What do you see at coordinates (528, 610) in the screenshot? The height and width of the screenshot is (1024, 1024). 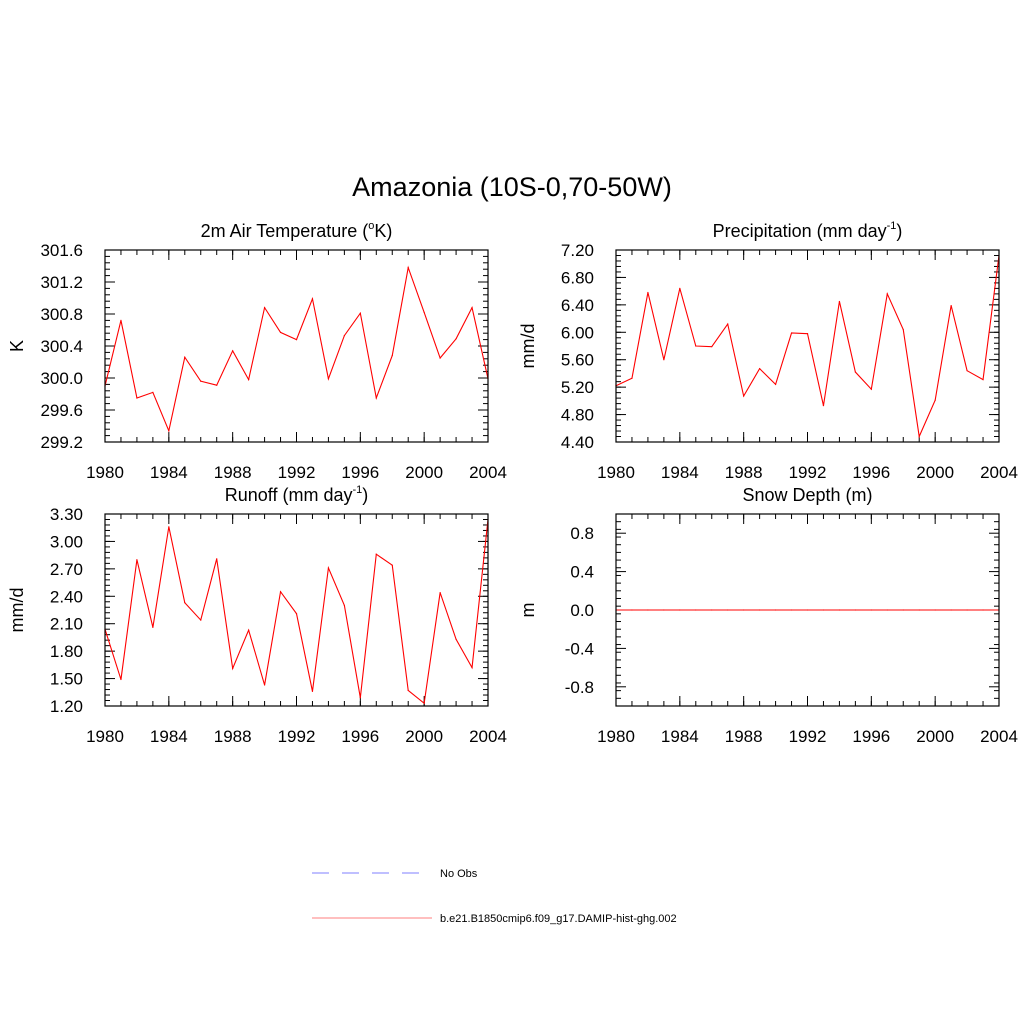 I see `ylabel-snow-depth: m` at bounding box center [528, 610].